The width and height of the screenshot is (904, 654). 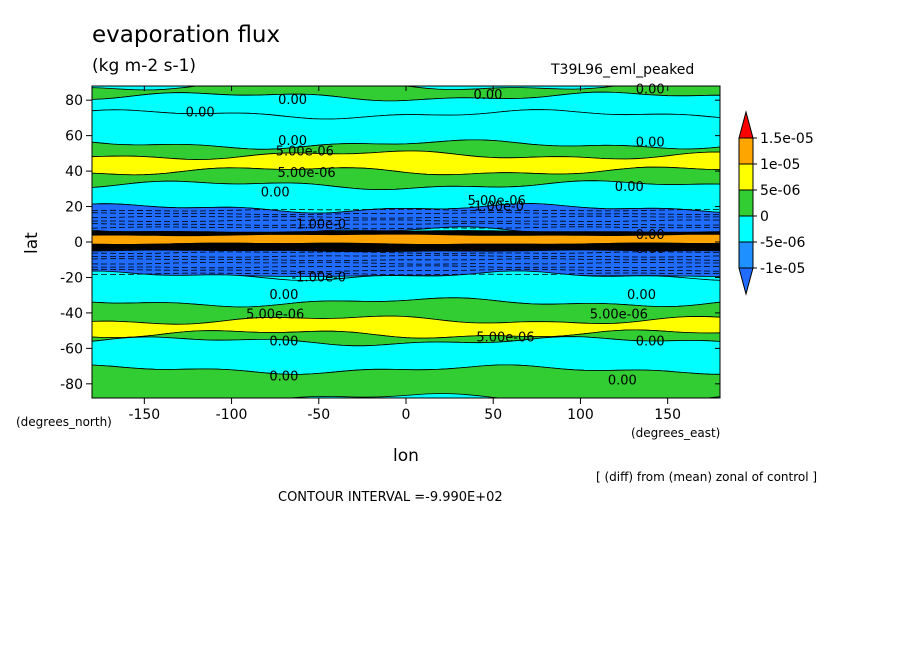 I want to click on y-tick-label: 0, so click(x=78, y=243).